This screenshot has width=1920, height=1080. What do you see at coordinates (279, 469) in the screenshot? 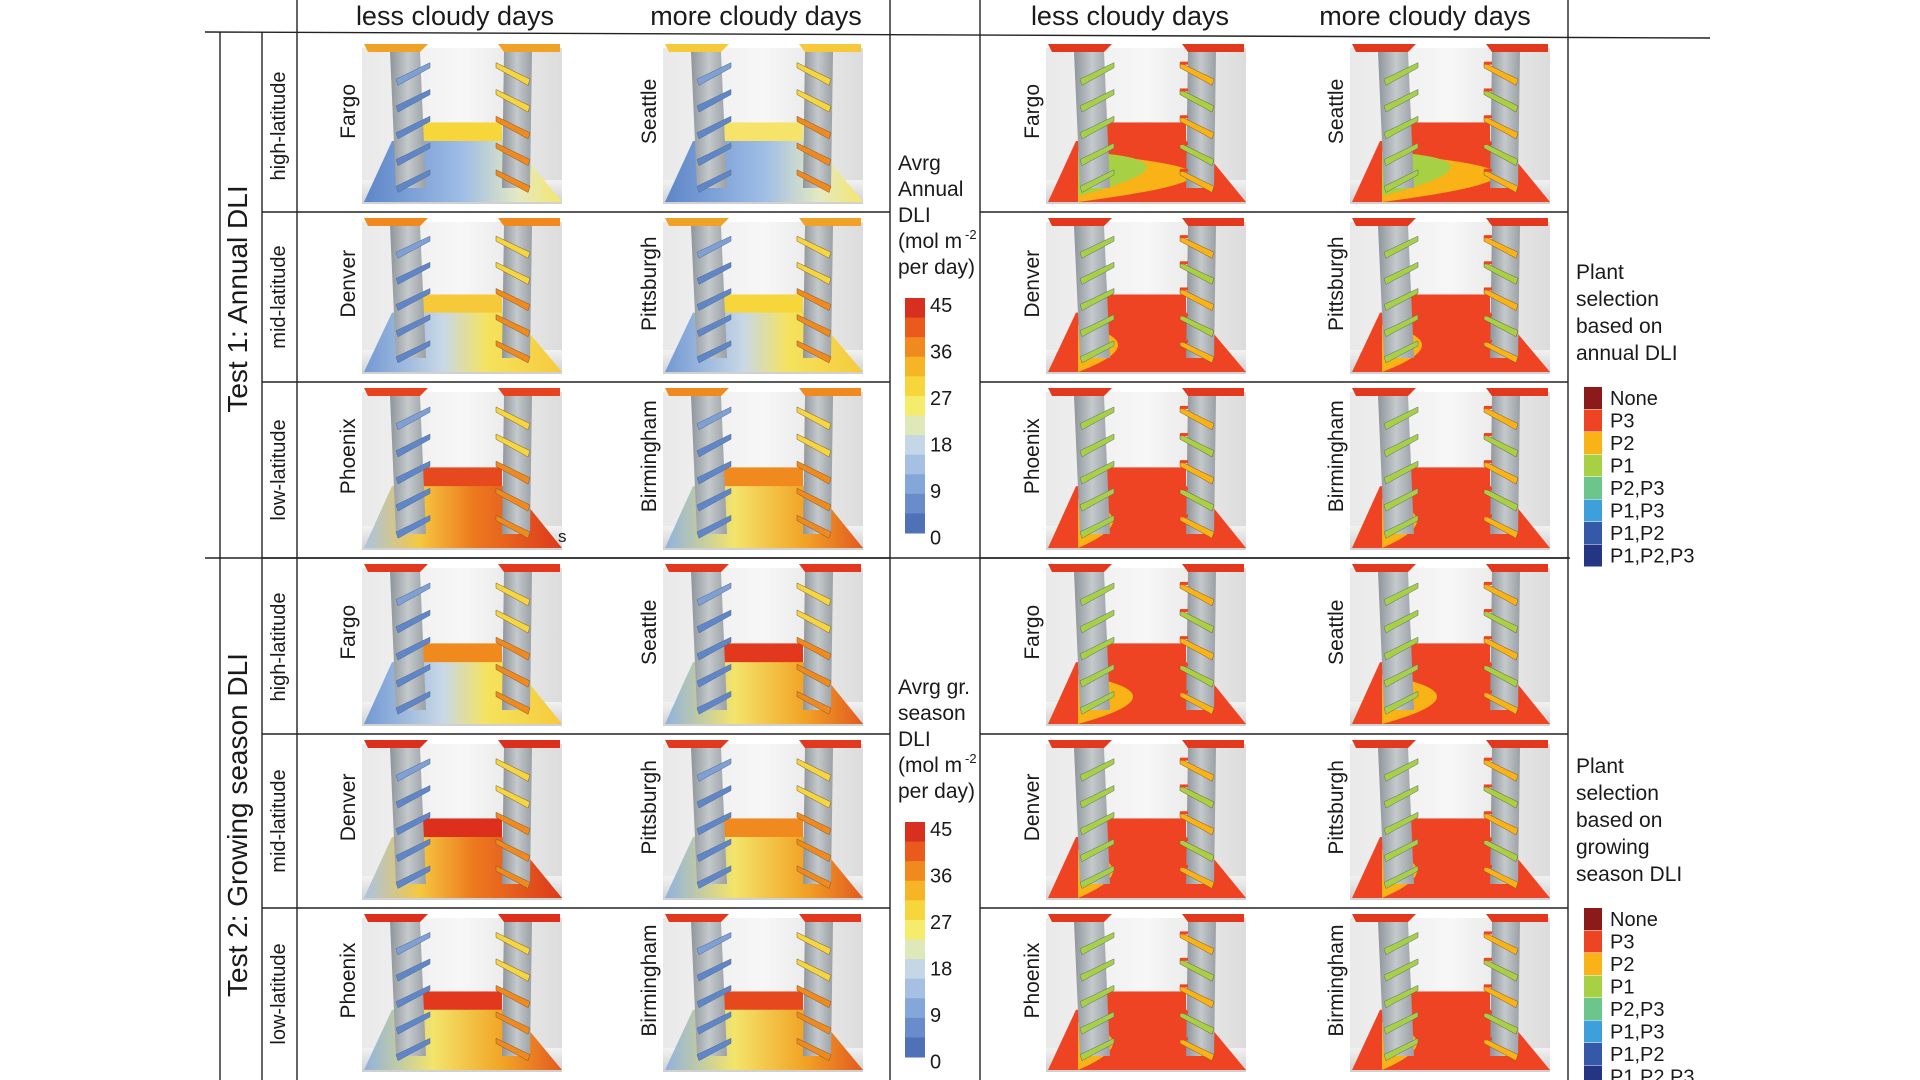
I see `latitude-label: low-latitude` at bounding box center [279, 469].